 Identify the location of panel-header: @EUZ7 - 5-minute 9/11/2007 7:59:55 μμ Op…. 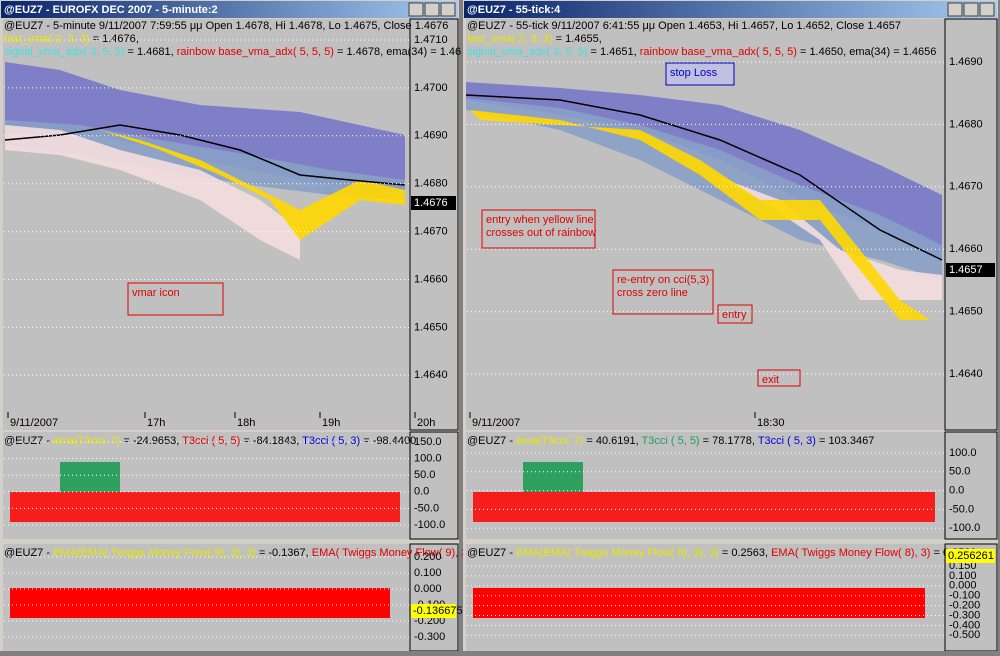
(226, 26).